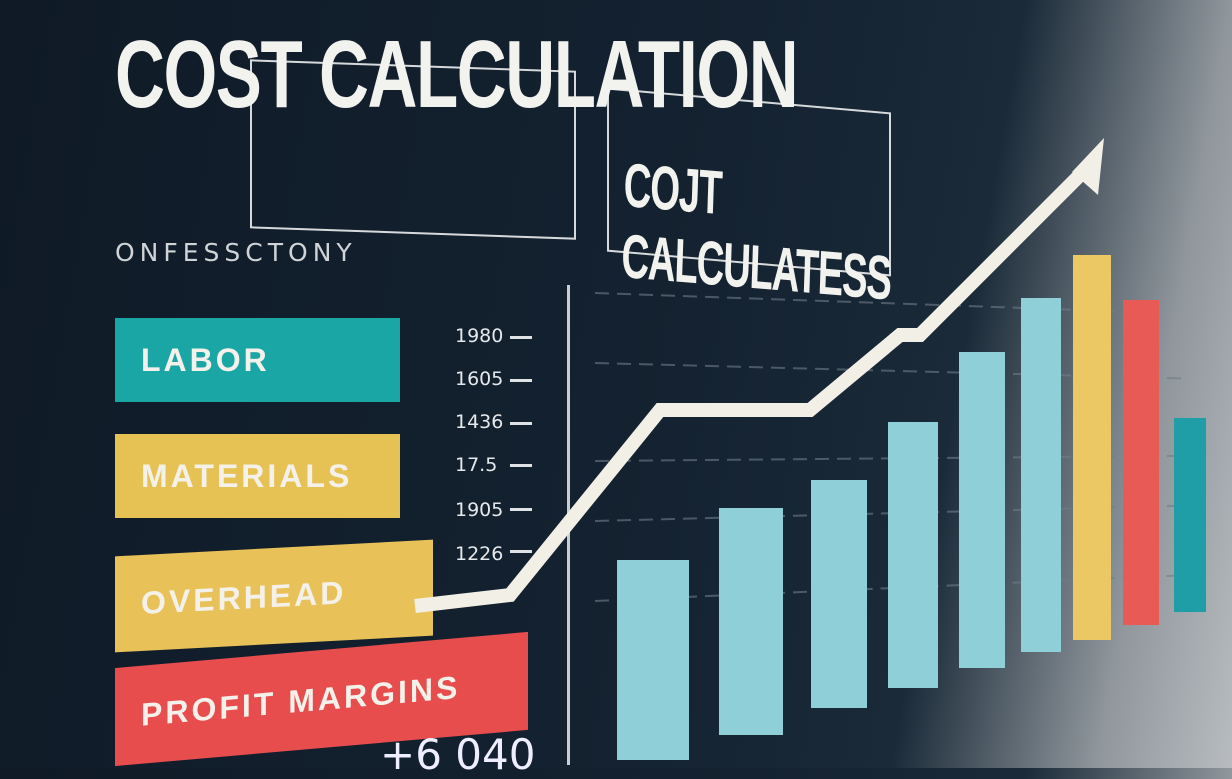 The width and height of the screenshot is (1232, 779). What do you see at coordinates (236, 252) in the screenshot?
I see `subtitle: ONFESSCTONY` at bounding box center [236, 252].